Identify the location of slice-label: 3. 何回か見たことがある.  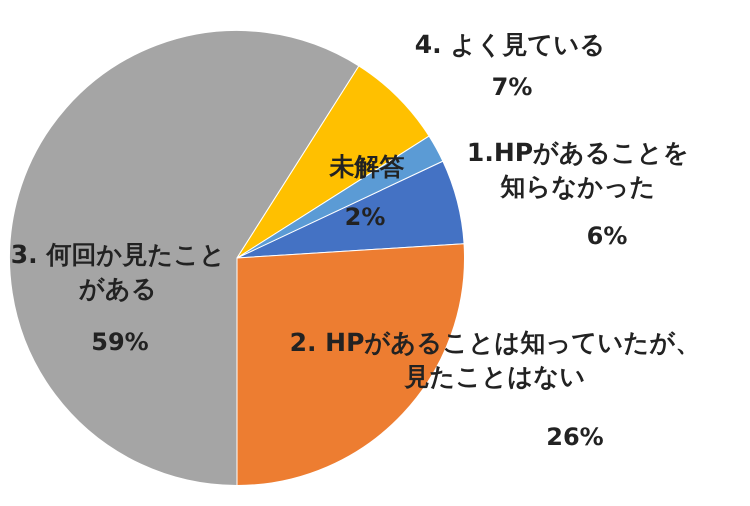
(118, 272).